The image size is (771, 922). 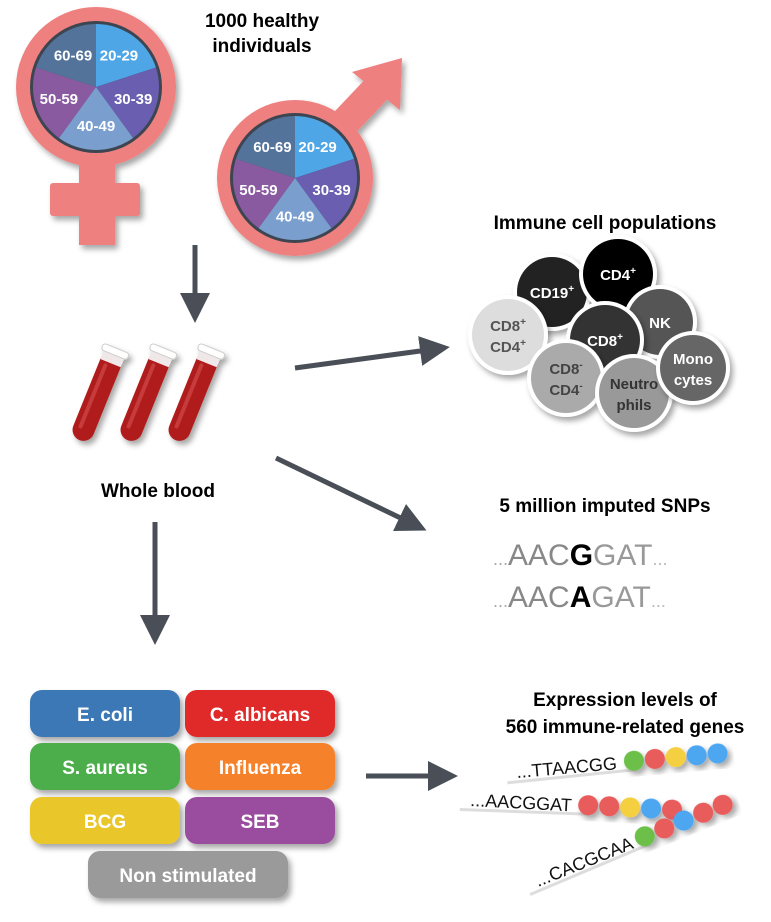 What do you see at coordinates (565, 369) in the screenshot?
I see `cell-label: CD8-` at bounding box center [565, 369].